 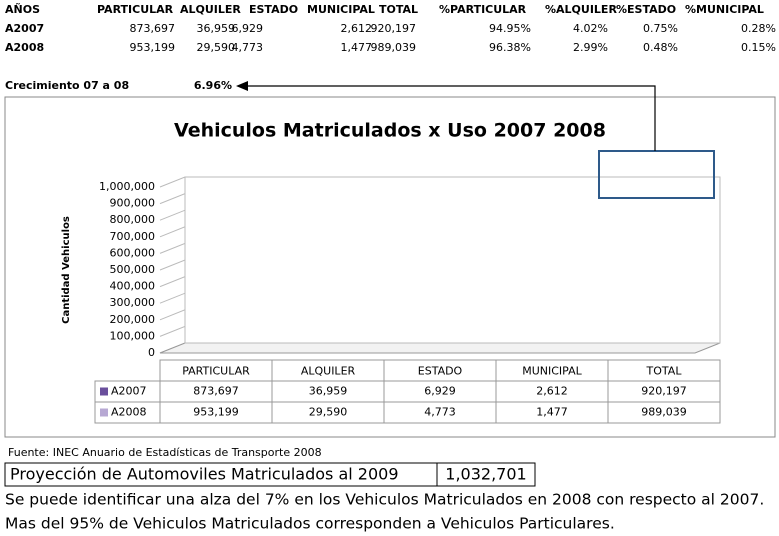 What do you see at coordinates (216, 28) in the screenshot?
I see `table-cell: 36,959` at bounding box center [216, 28].